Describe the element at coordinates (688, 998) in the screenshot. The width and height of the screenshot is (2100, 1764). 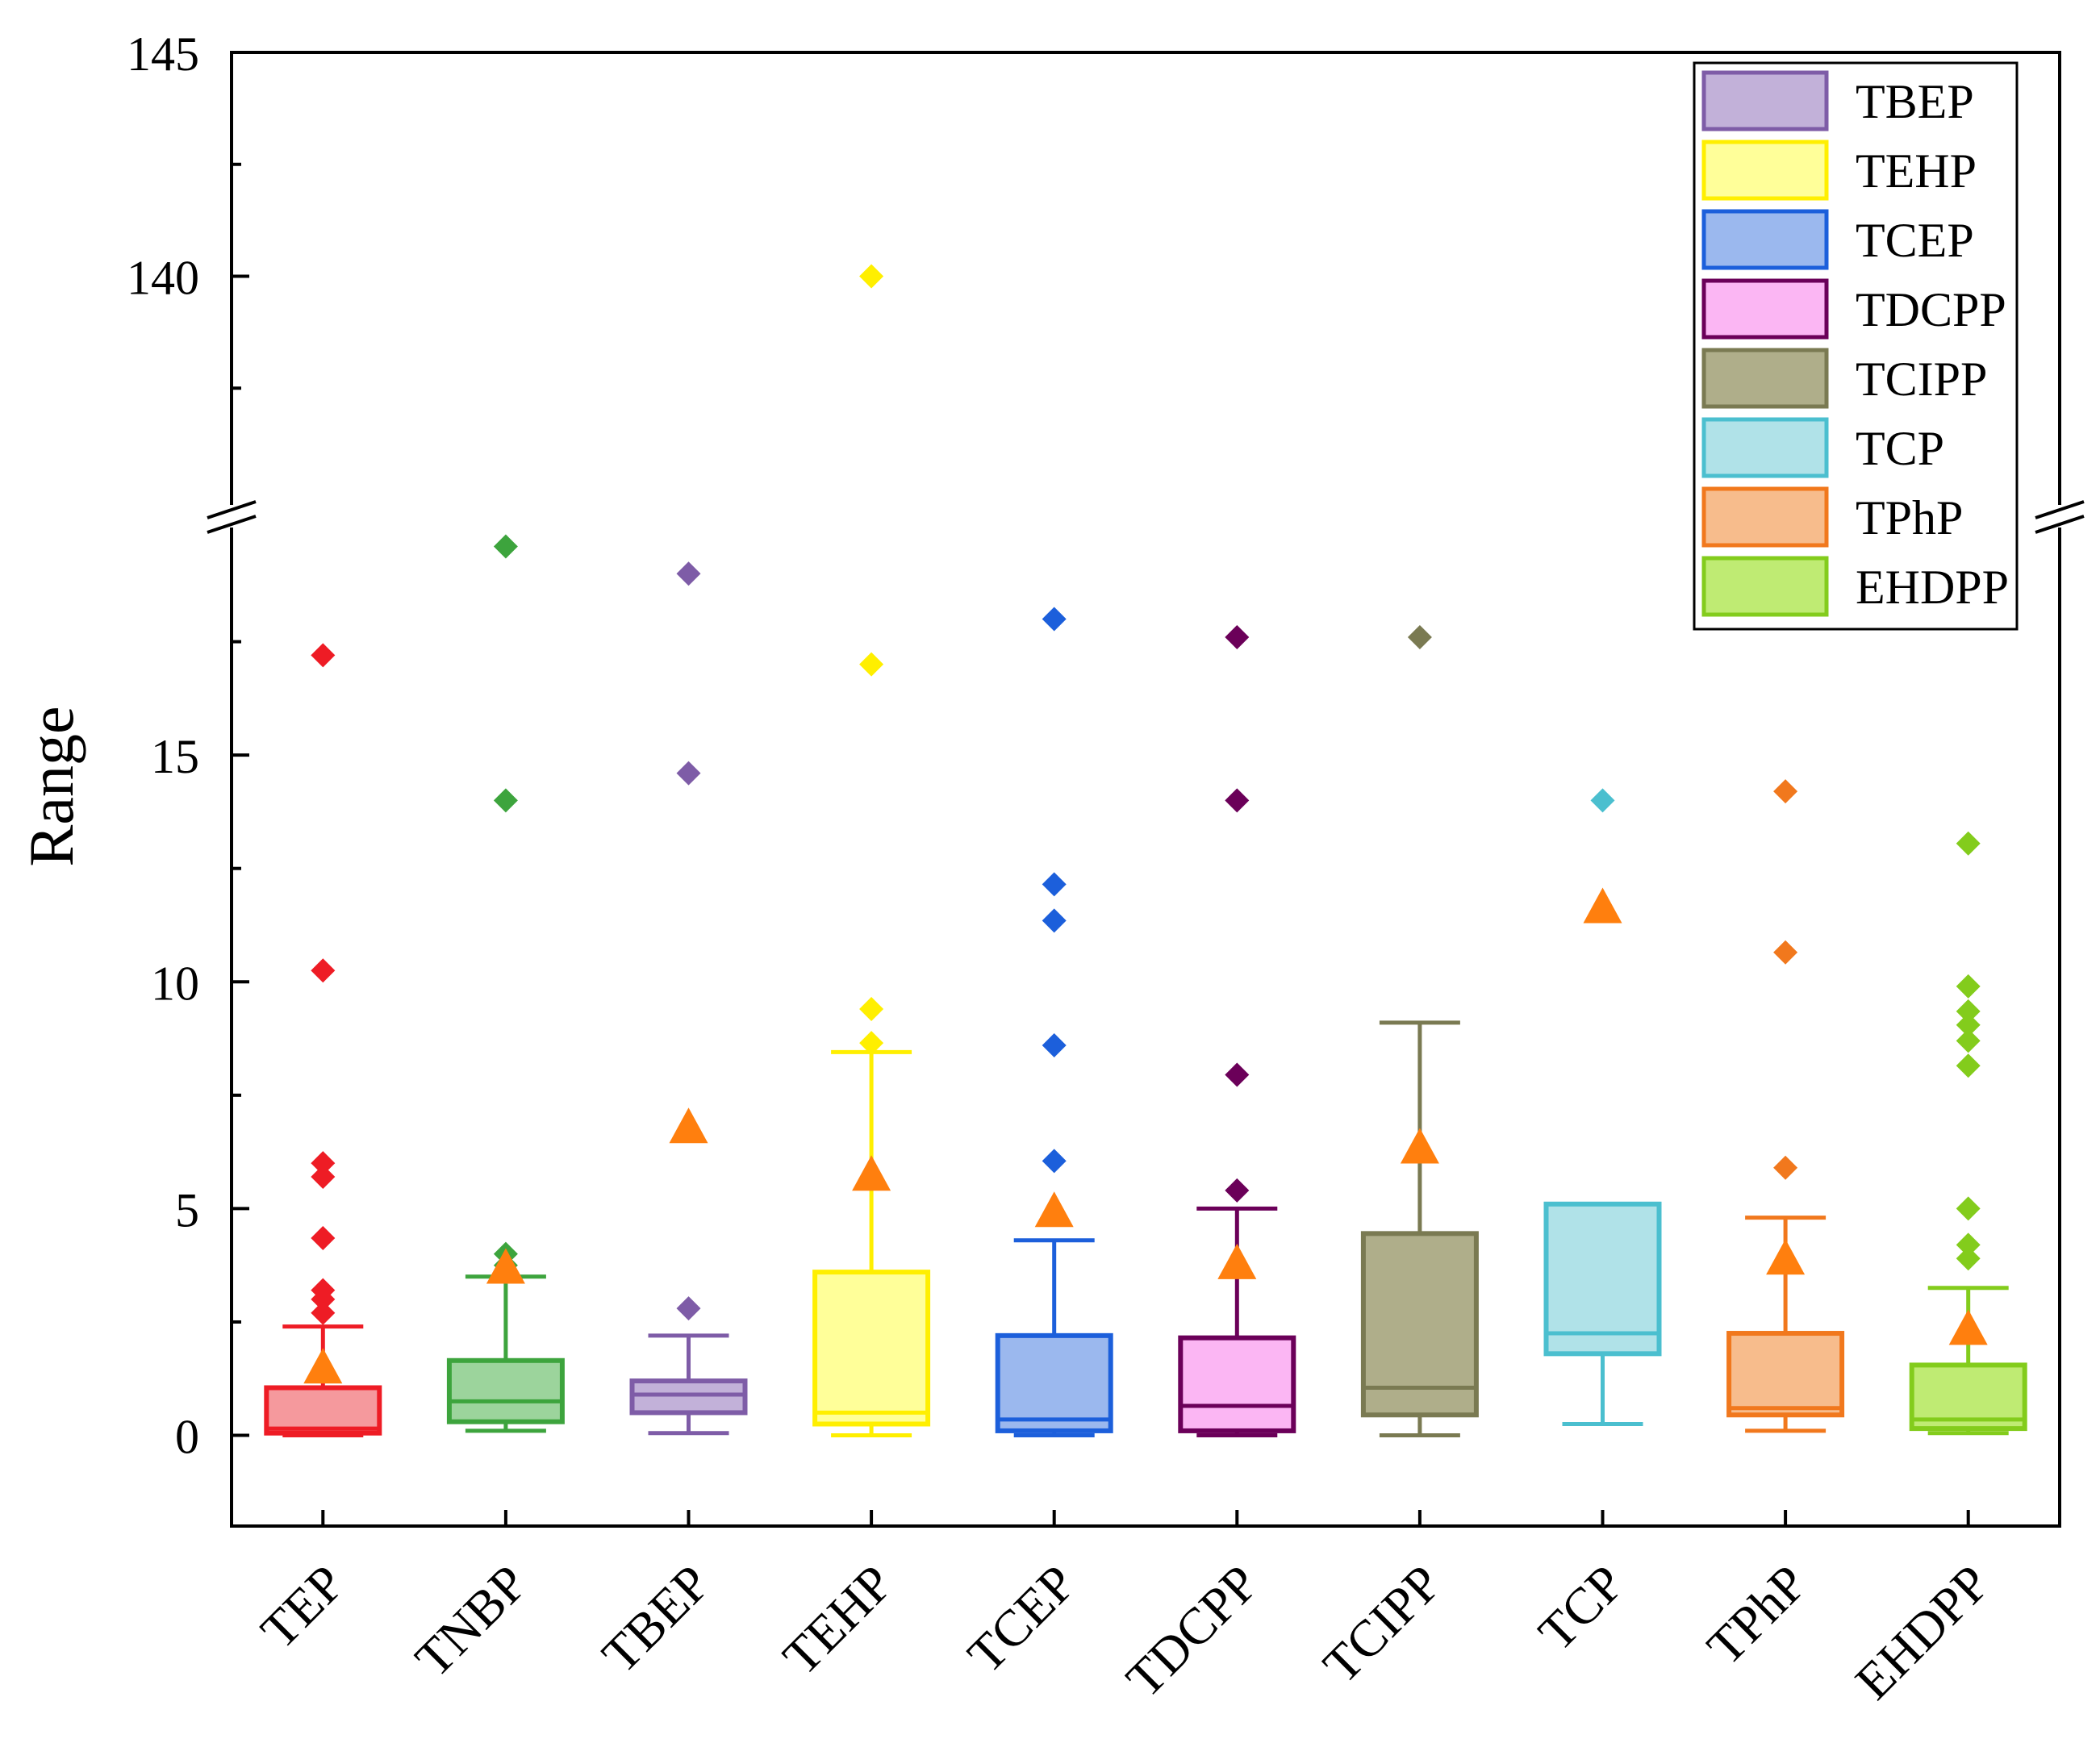
I see `box-tbep` at that location.